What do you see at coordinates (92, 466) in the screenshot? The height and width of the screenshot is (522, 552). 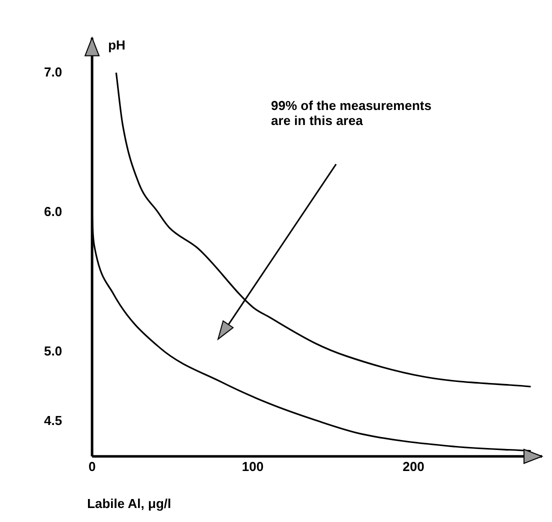 I see `x-tick-label: 0` at bounding box center [92, 466].